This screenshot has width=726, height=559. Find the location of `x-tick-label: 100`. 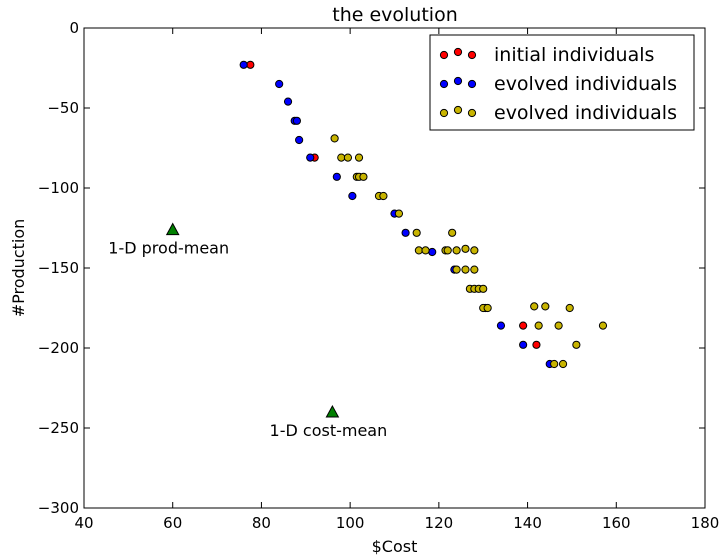

x-tick-label: 100 is located at coordinates (350, 523).